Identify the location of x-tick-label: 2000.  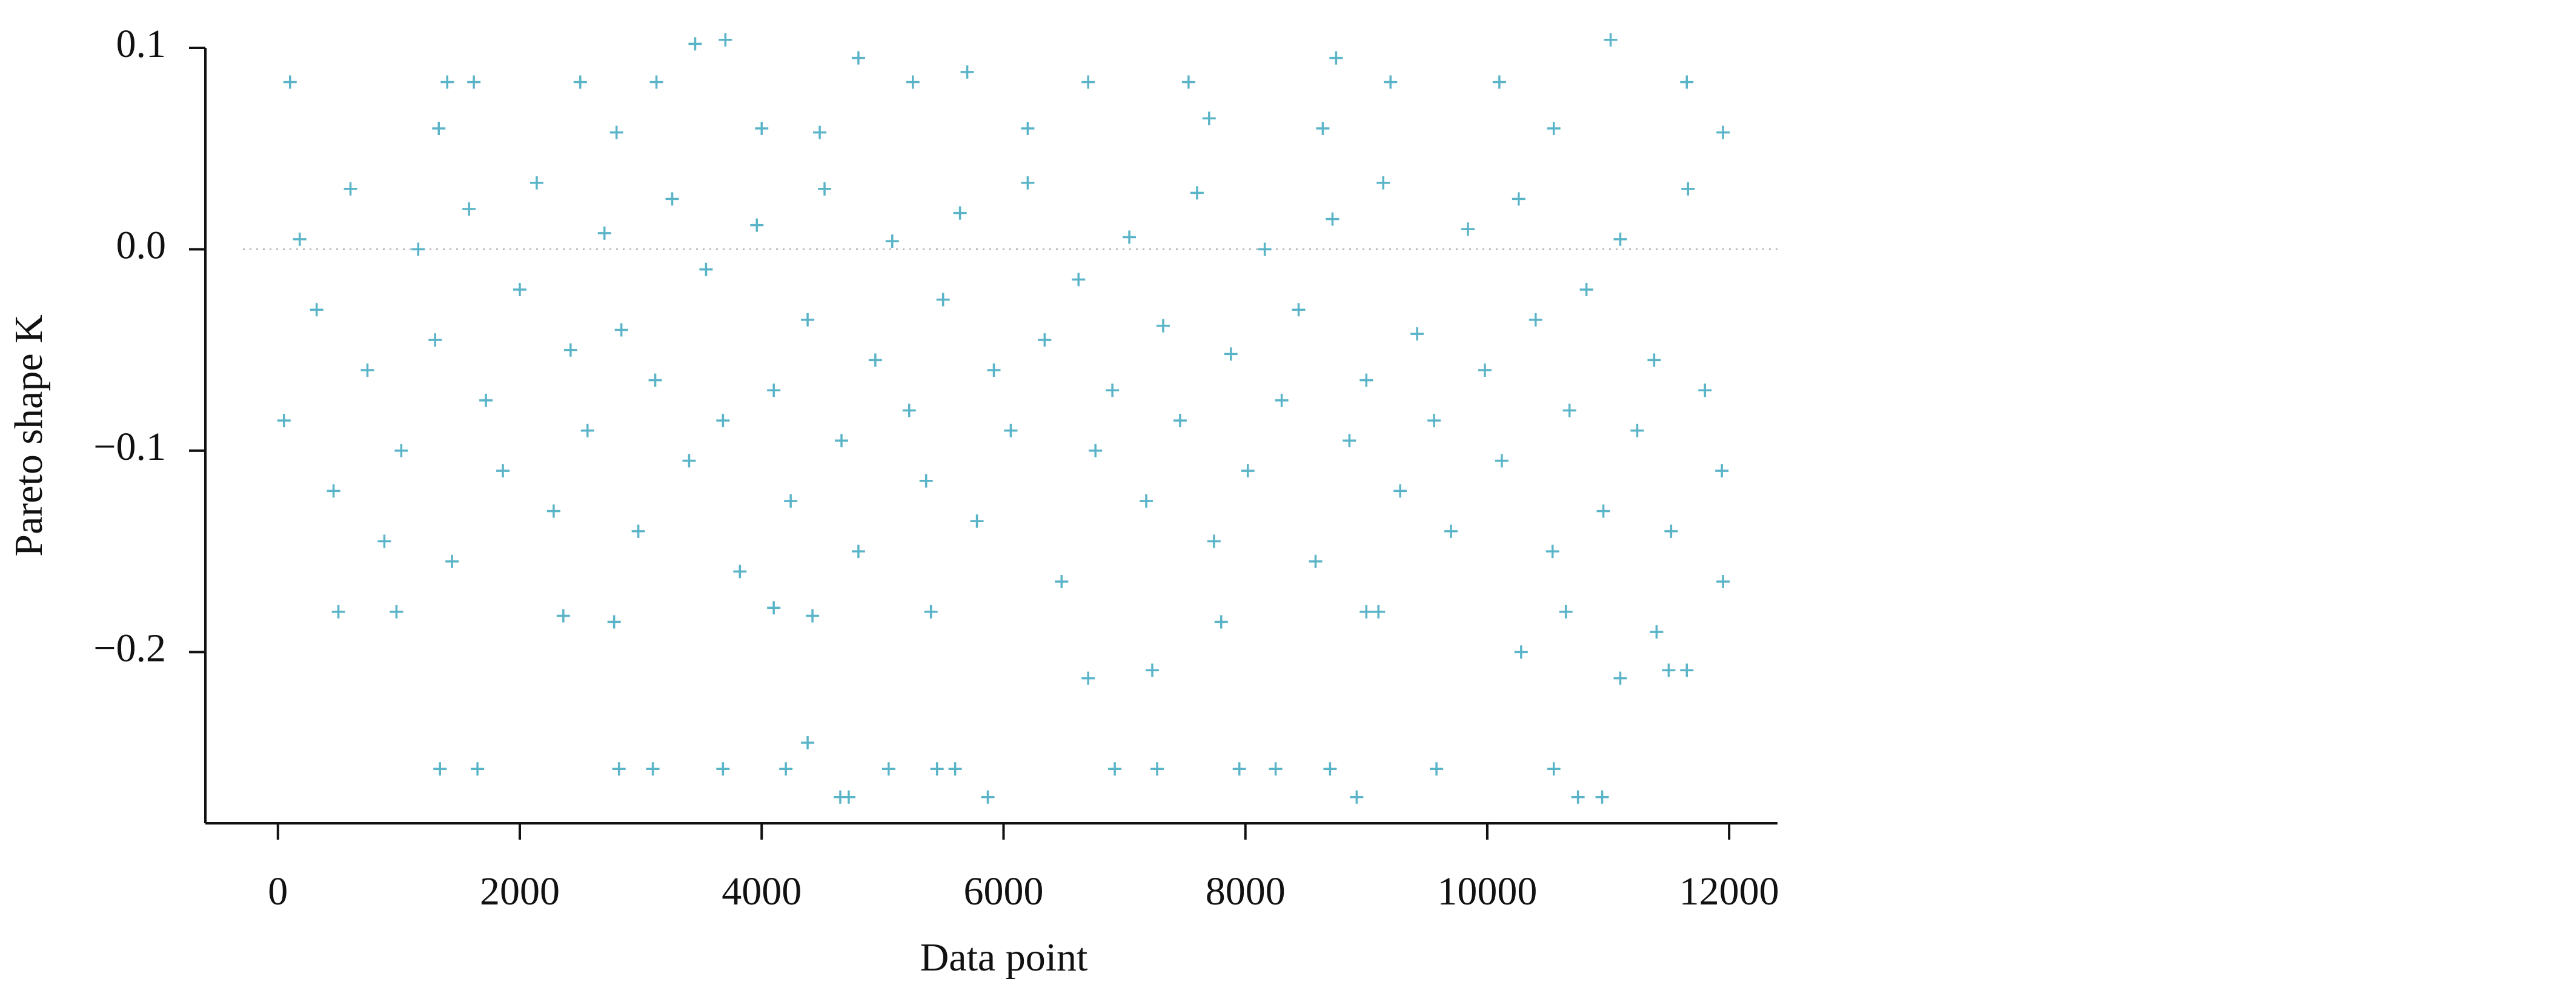
(520, 891).